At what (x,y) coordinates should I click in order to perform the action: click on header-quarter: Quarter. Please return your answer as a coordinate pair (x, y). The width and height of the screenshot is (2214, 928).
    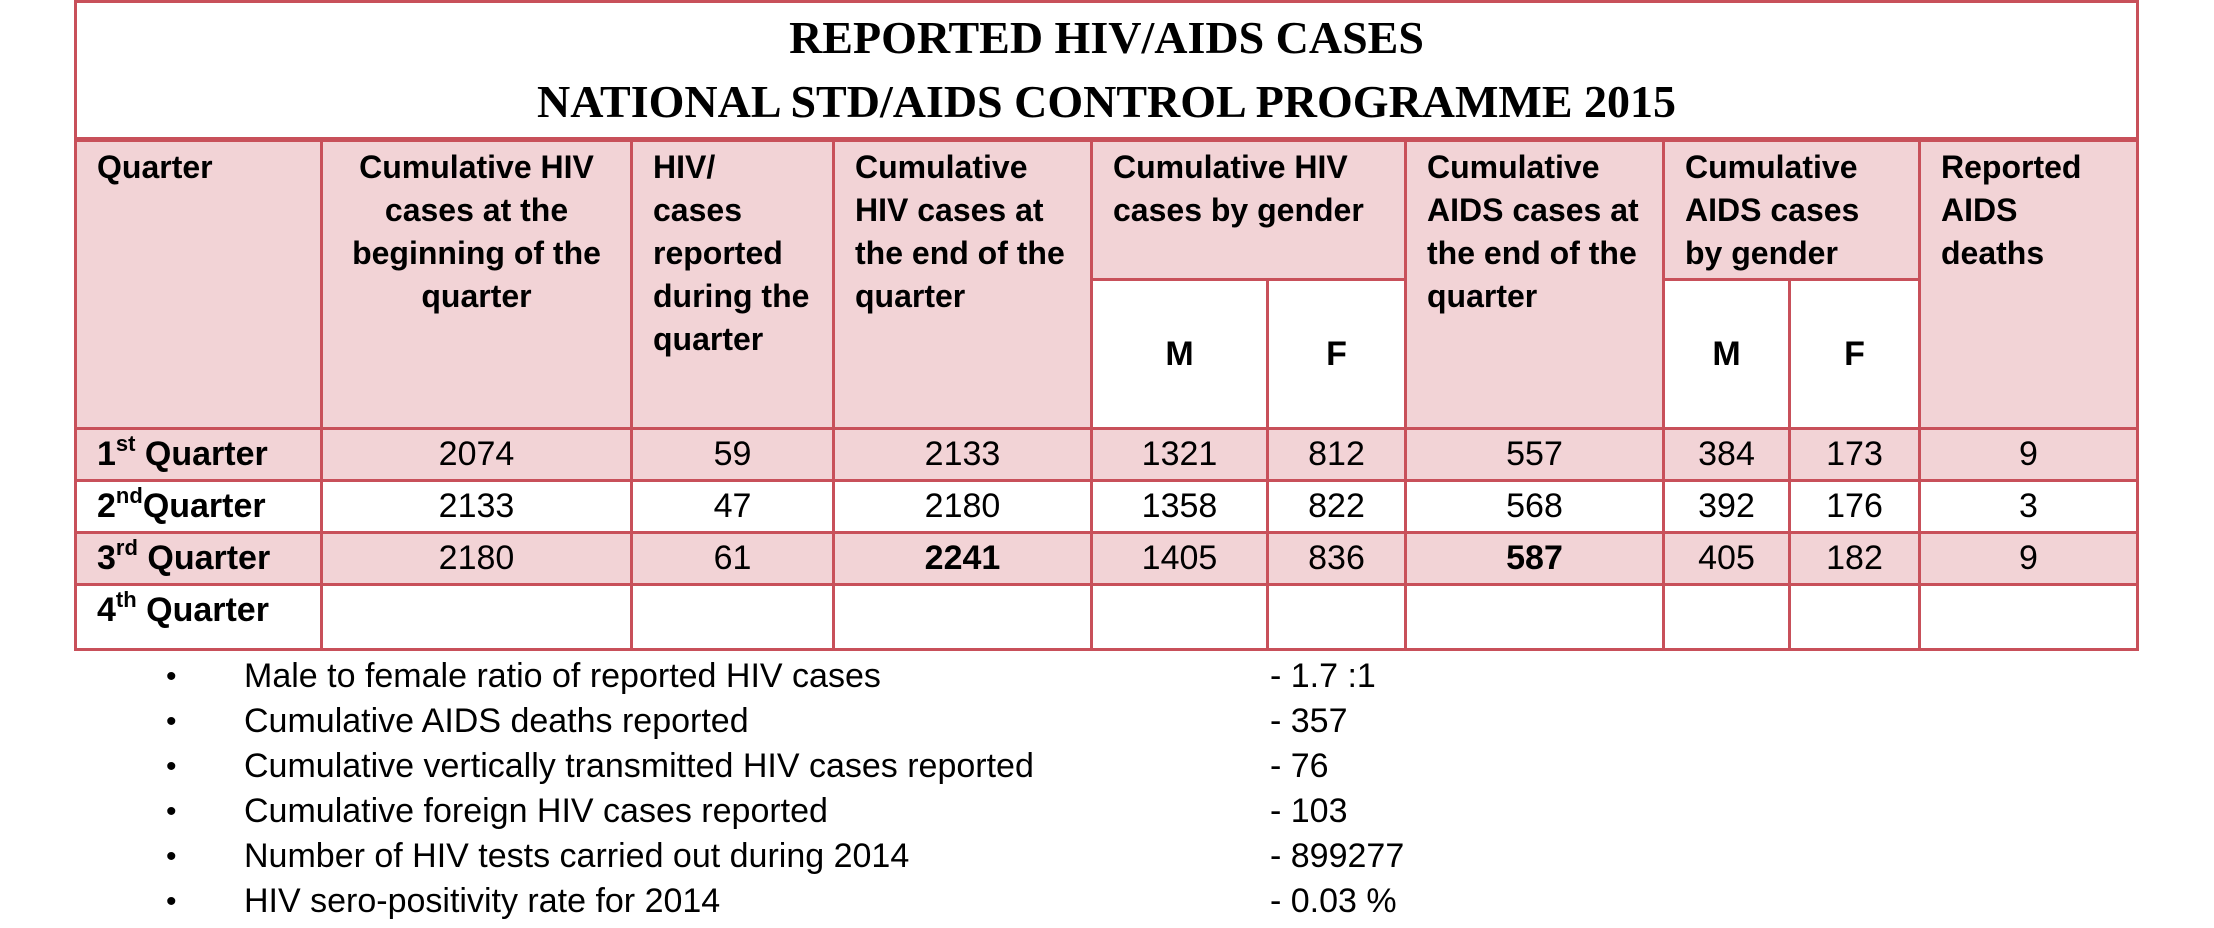
    Looking at the image, I should click on (198, 284).